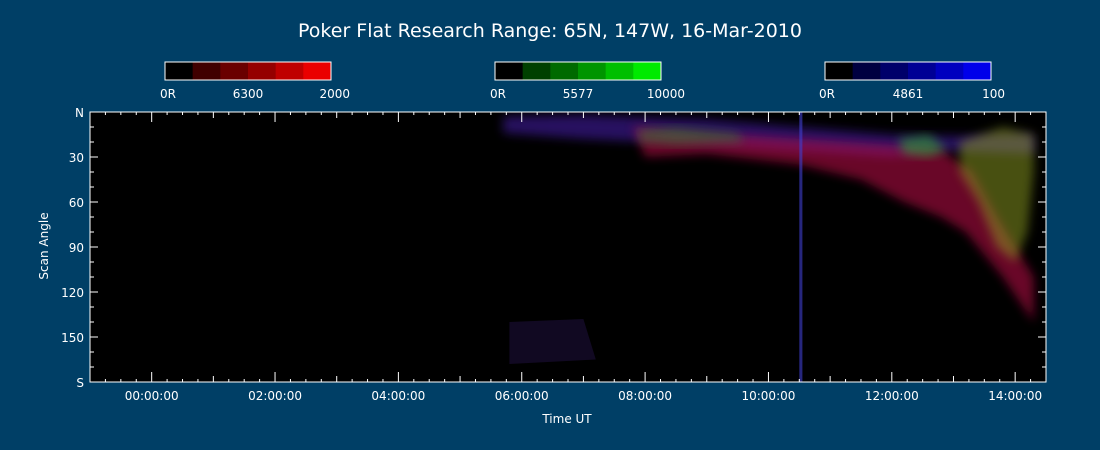  I want to click on colorbar-red: 0R 6300 2000, so click(255, 81).